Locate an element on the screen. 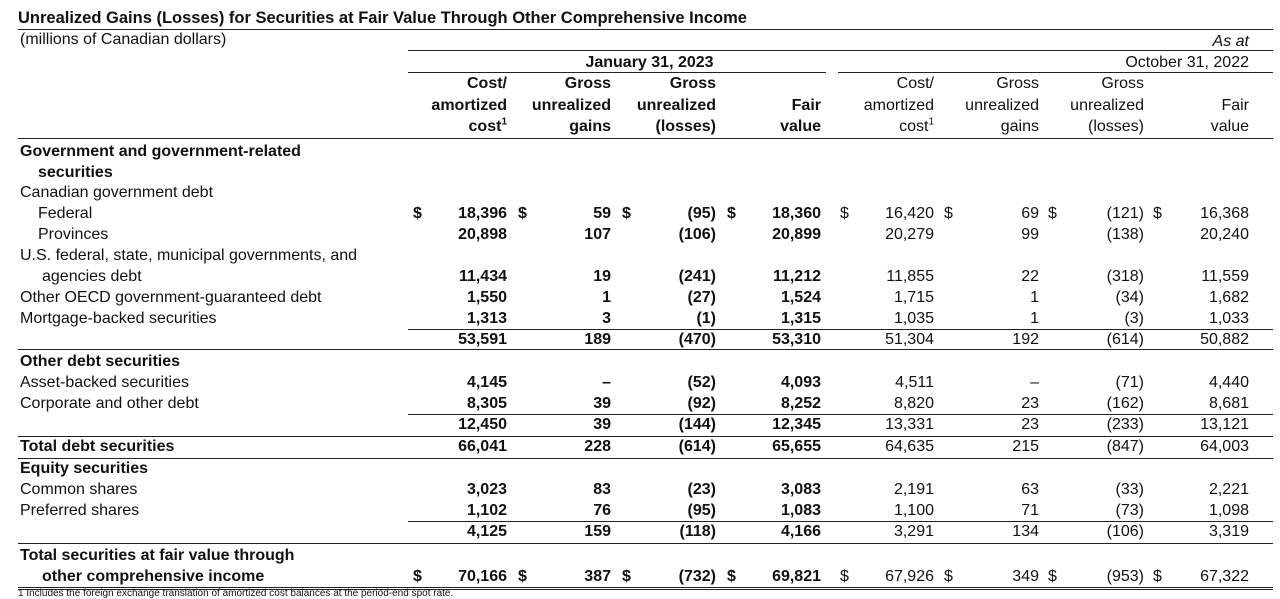  table-cell: 53,310 is located at coordinates (796, 339).